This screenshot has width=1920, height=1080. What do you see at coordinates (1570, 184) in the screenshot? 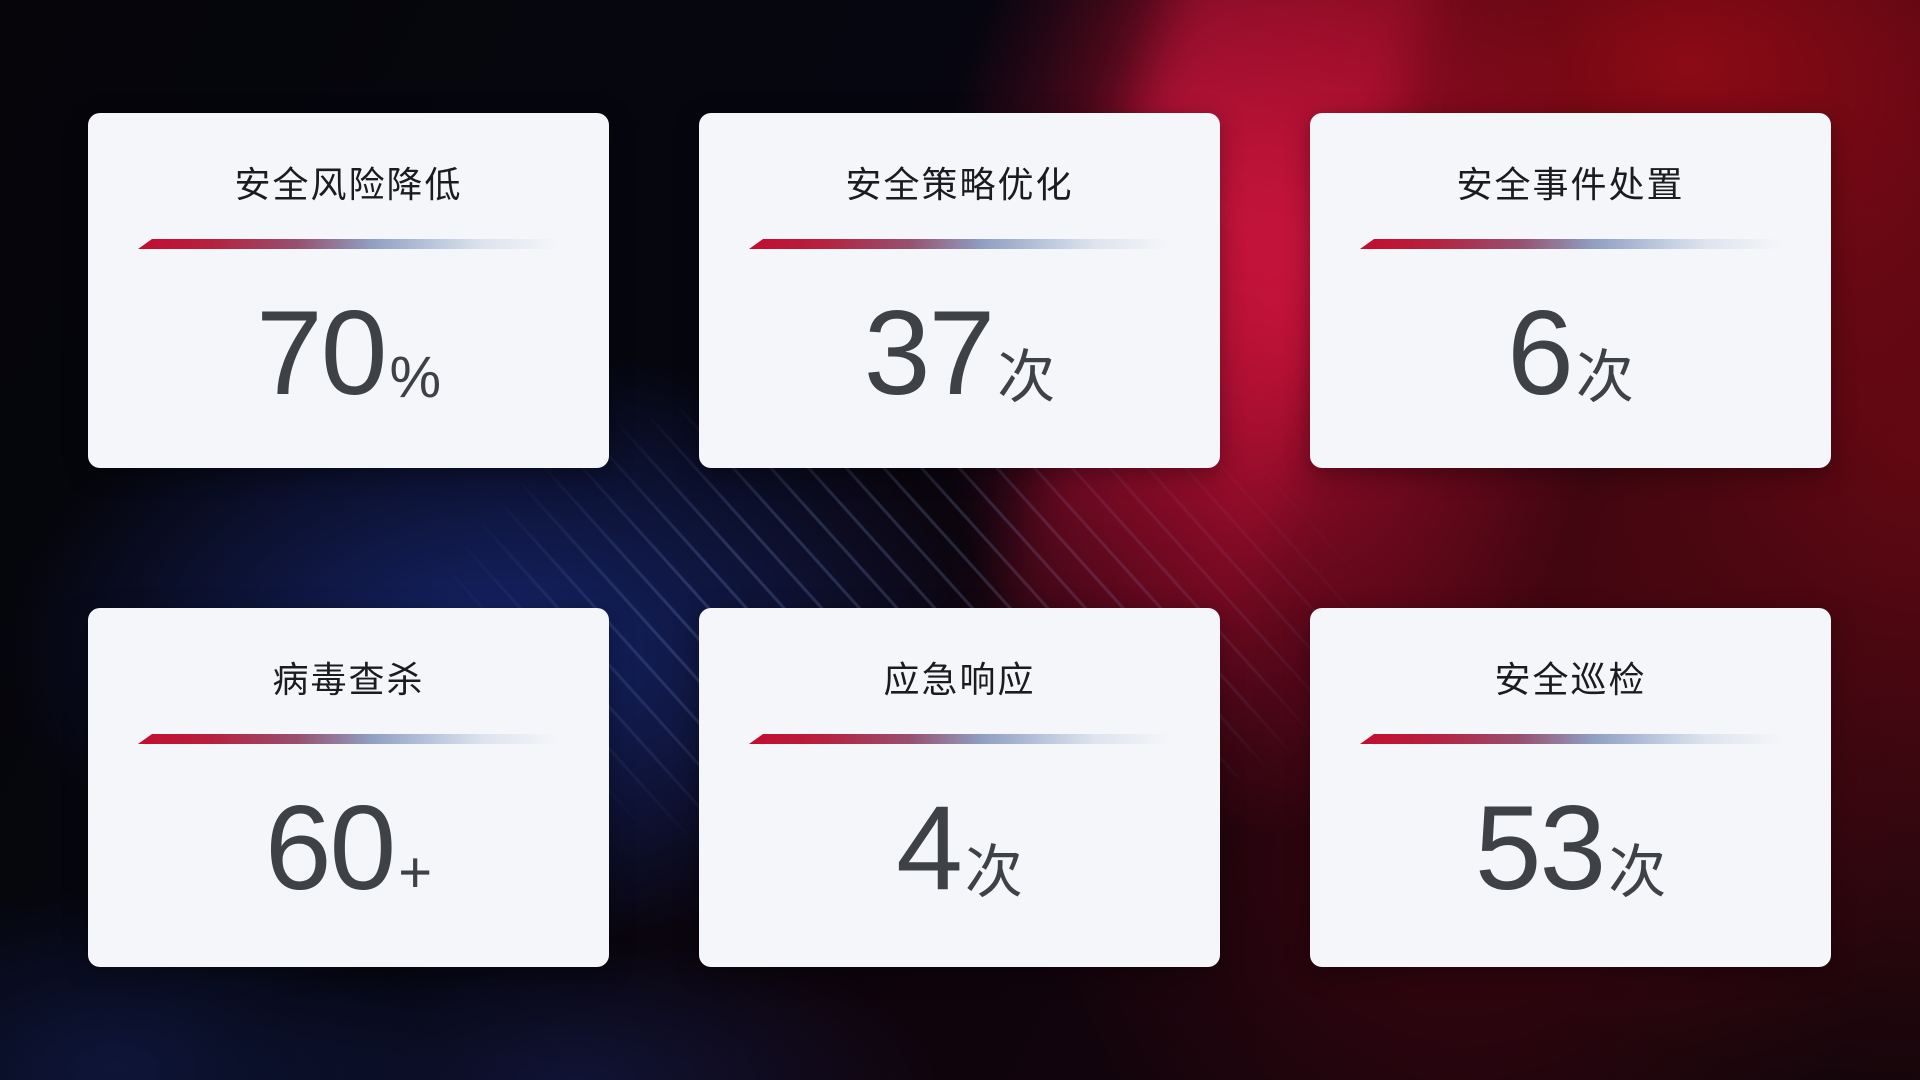
I see `card-title: 安全事件处置` at bounding box center [1570, 184].